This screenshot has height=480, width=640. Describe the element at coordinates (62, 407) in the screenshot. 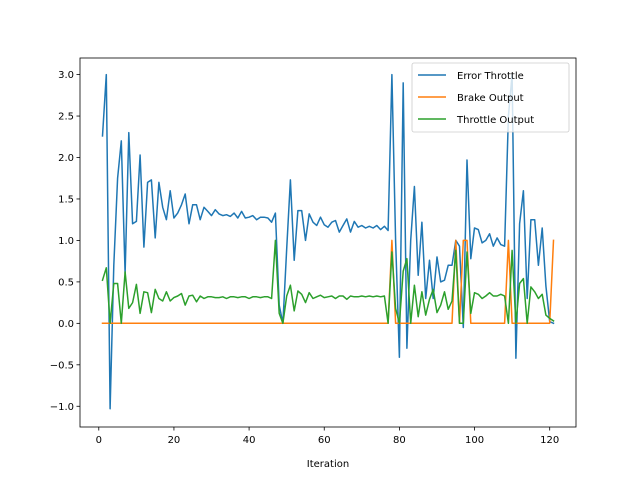

I see `y-tick-label: −1.0` at that location.